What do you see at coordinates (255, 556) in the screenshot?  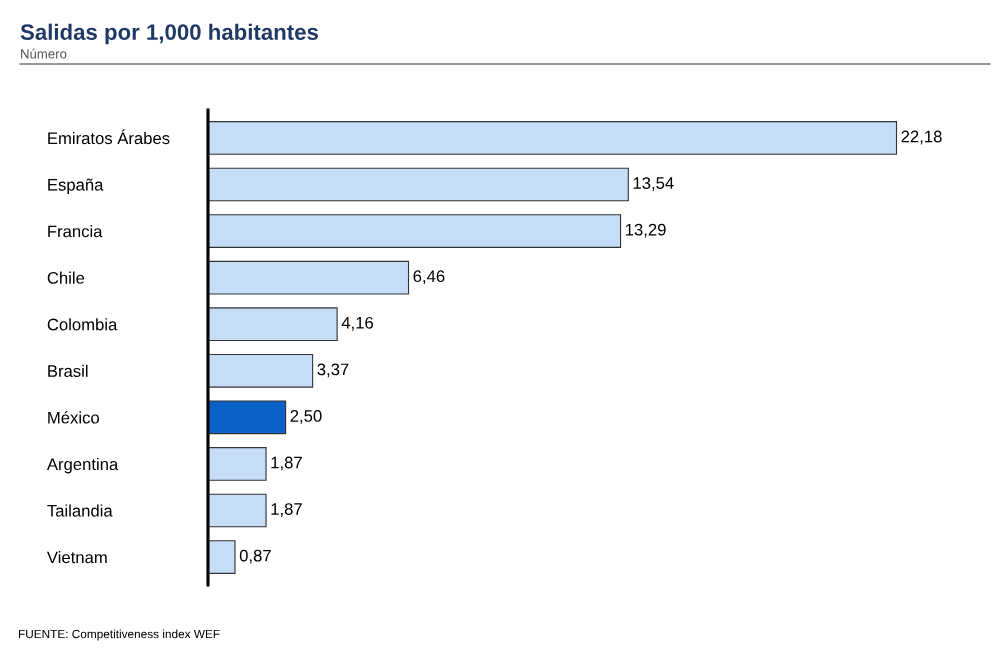 I see `data-label: 0,87` at bounding box center [255, 556].